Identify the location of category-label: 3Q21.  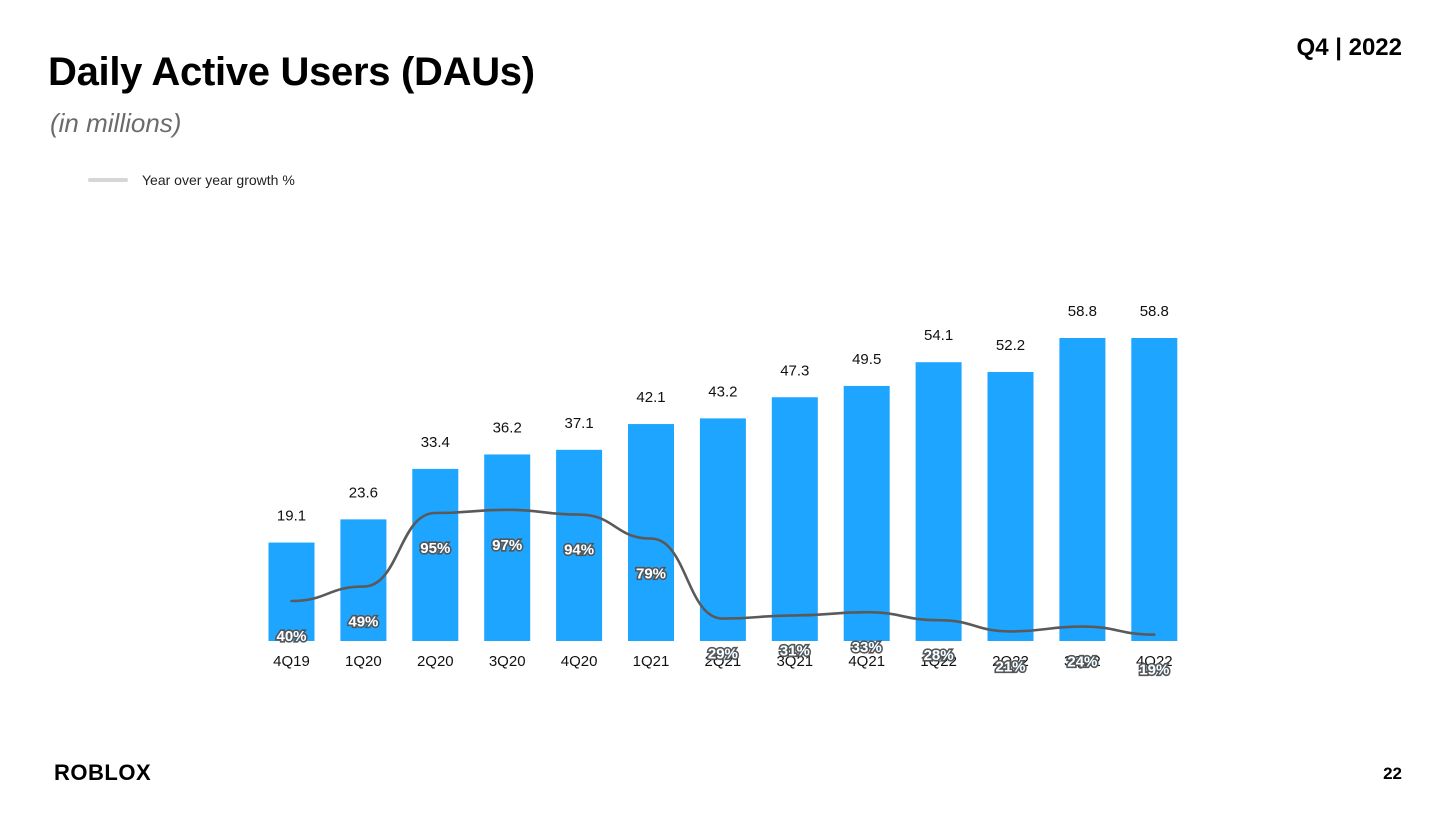
(794, 661).